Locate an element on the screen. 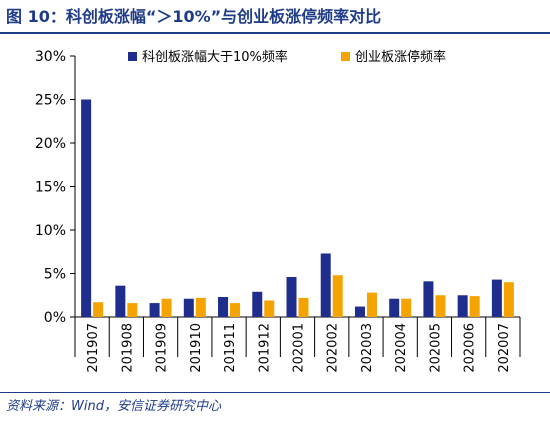  x-tick-label: 201912 is located at coordinates (264, 348).